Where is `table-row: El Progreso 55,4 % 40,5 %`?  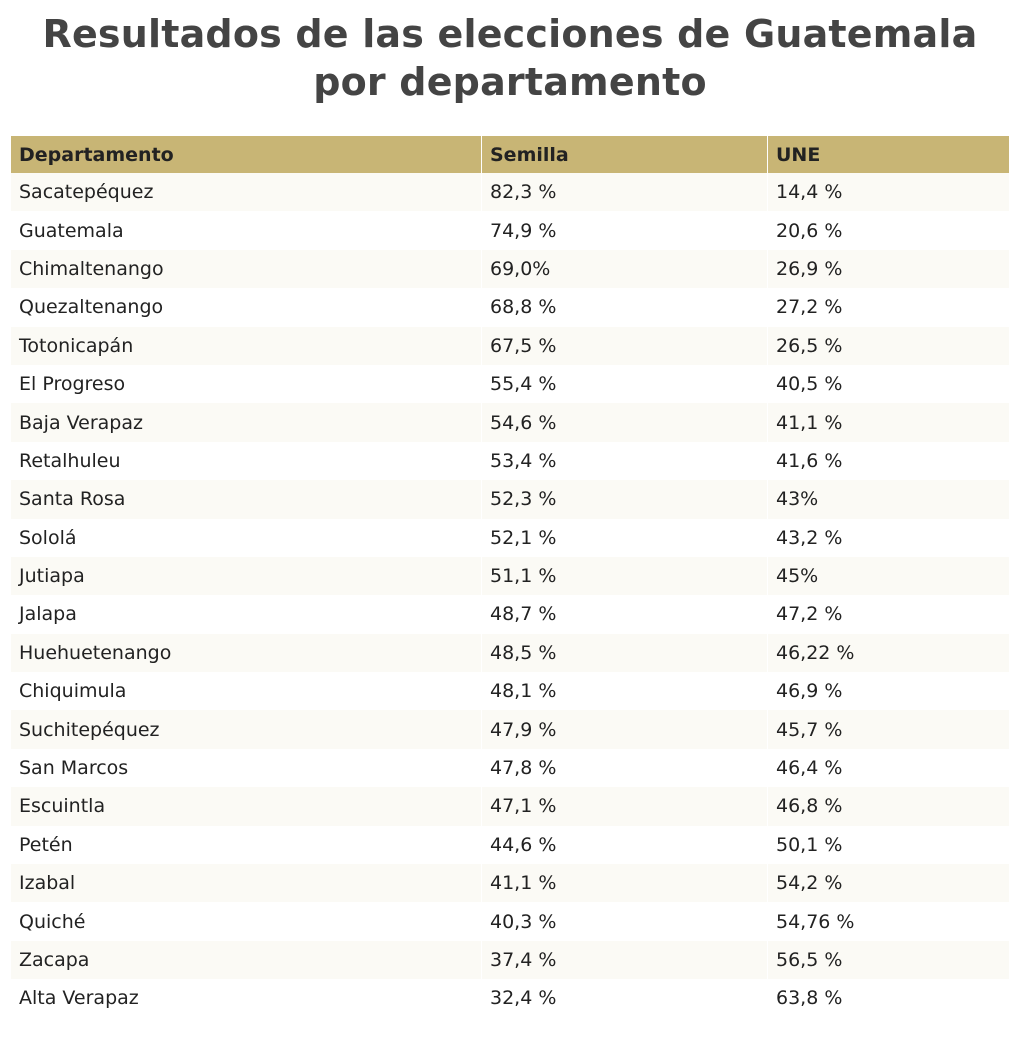
table-row: El Progreso 55,4 % 40,5 % is located at coordinates (510, 384).